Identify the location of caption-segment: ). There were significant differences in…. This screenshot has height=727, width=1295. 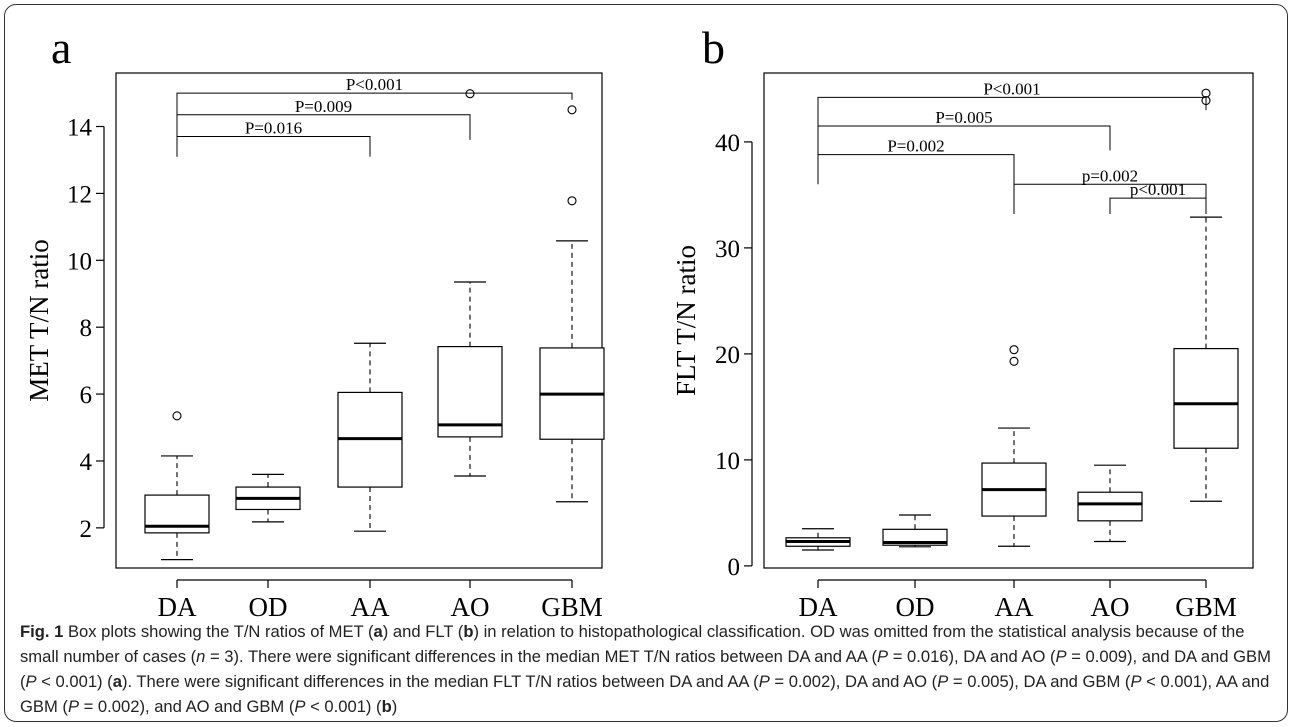
(440, 681).